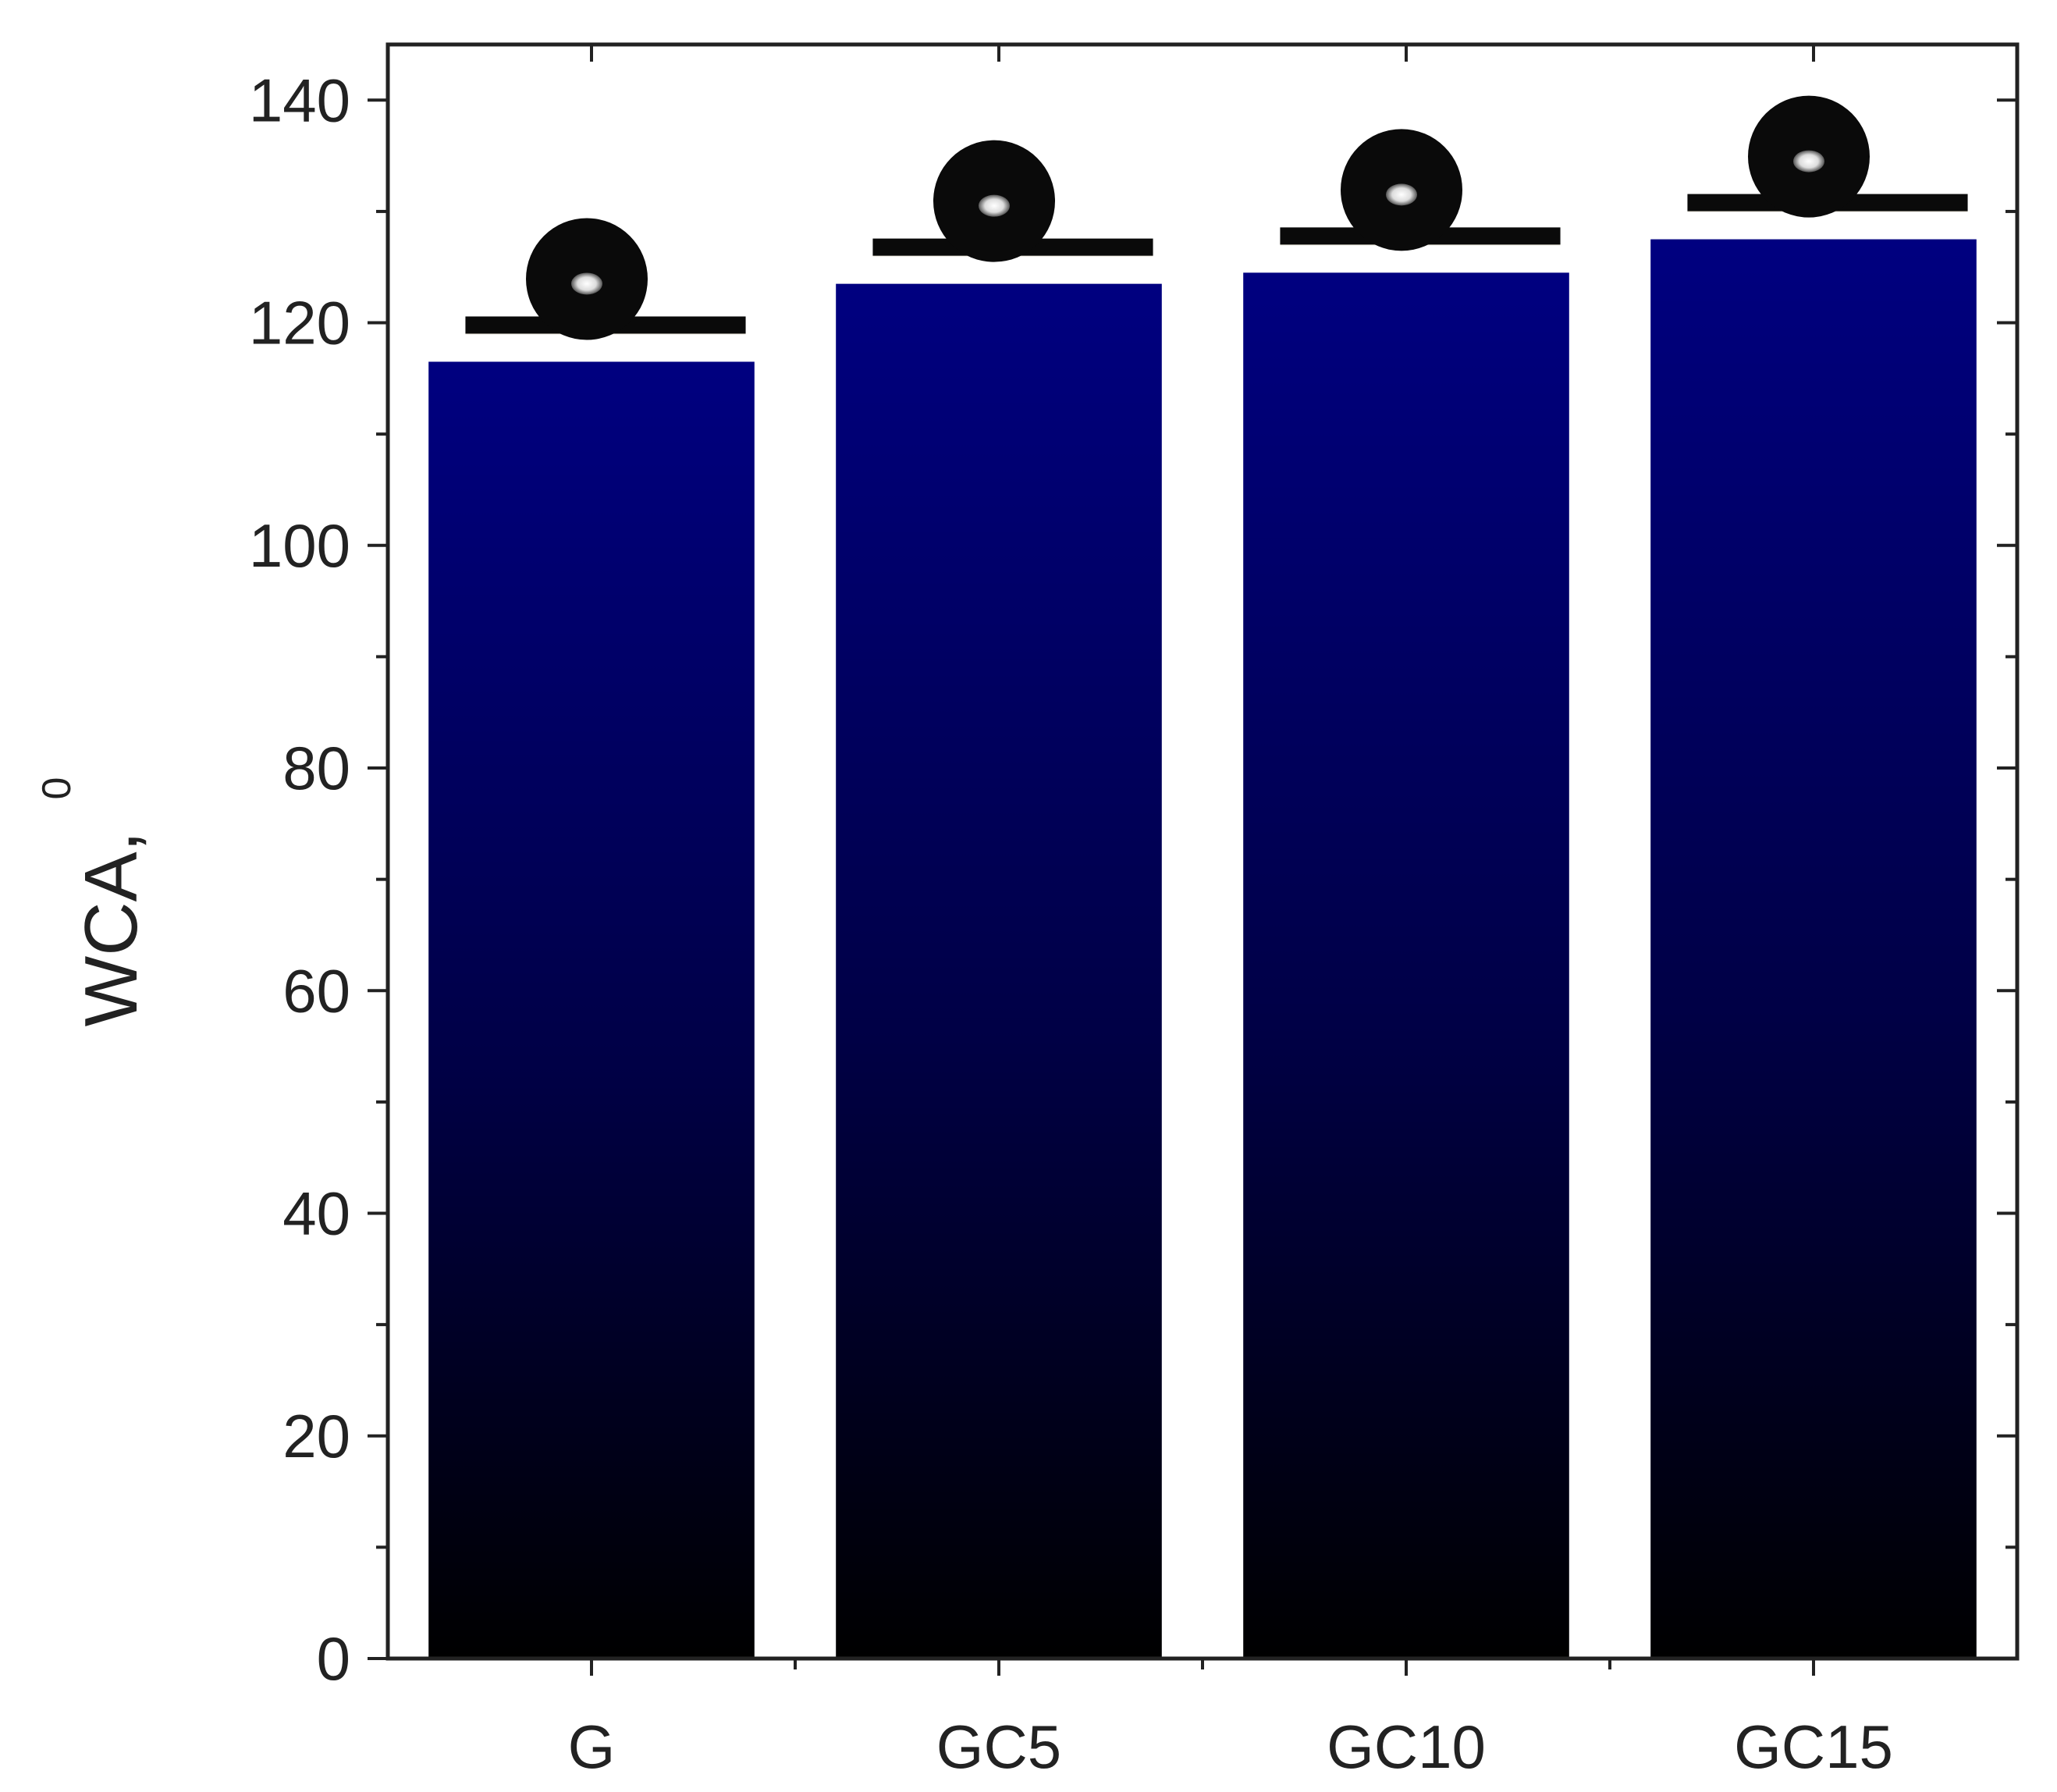 Image resolution: width=2057 pixels, height=1792 pixels. Describe the element at coordinates (1406, 965) in the screenshot. I see `bar-gc10` at that location.